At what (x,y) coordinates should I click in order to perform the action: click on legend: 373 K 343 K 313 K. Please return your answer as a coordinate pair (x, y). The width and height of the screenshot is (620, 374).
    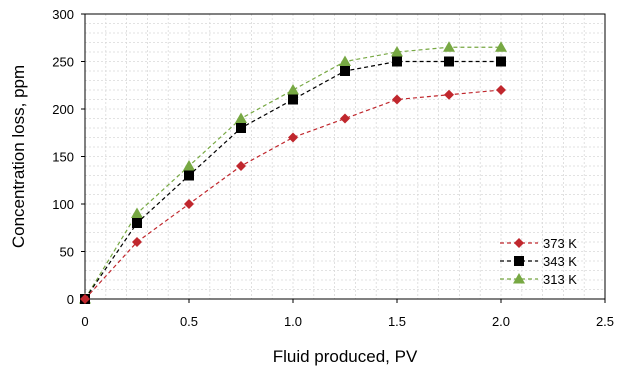
    Looking at the image, I should click on (538, 261).